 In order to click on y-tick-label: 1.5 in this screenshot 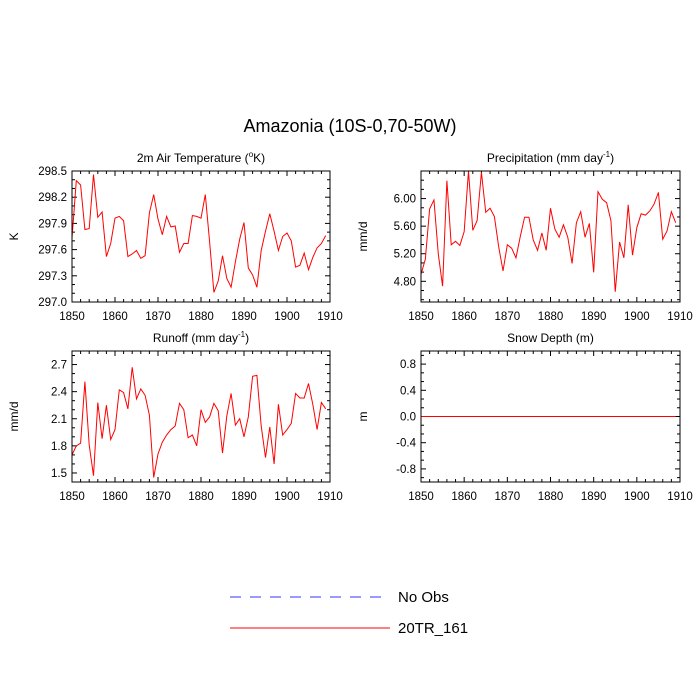, I will do `click(59, 474)`.